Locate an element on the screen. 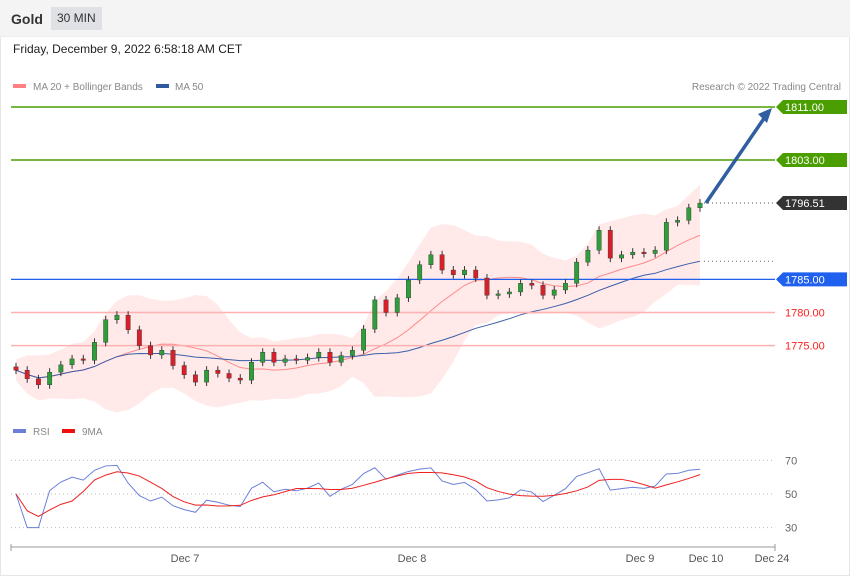  ma20-legend-swatch is located at coordinates (19, 86).